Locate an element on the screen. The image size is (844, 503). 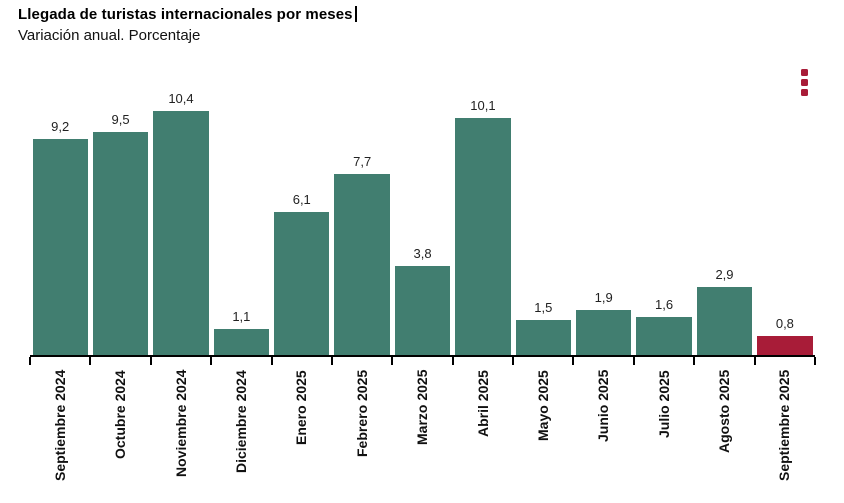
x-label-cell: Septiembre 2024 is located at coordinates (60, 435).